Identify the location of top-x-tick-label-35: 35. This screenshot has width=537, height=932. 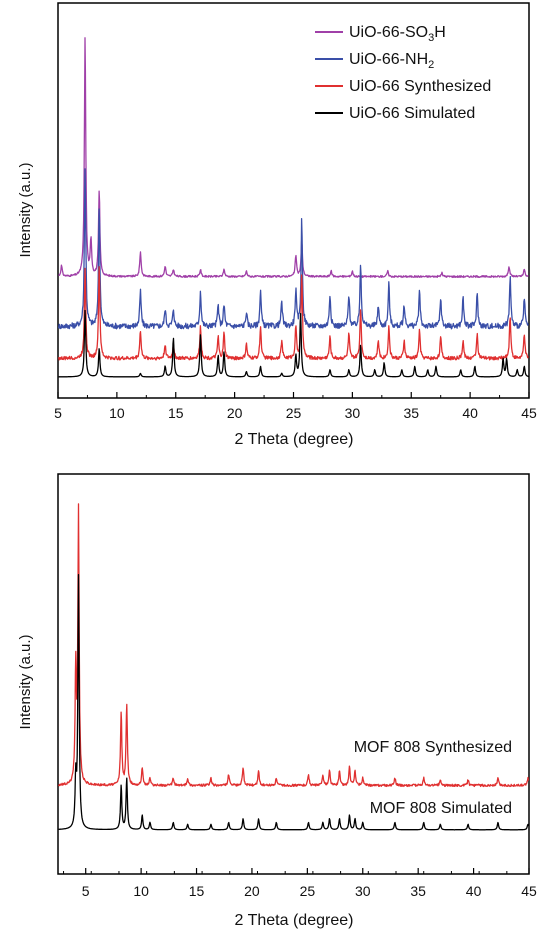
(411, 413).